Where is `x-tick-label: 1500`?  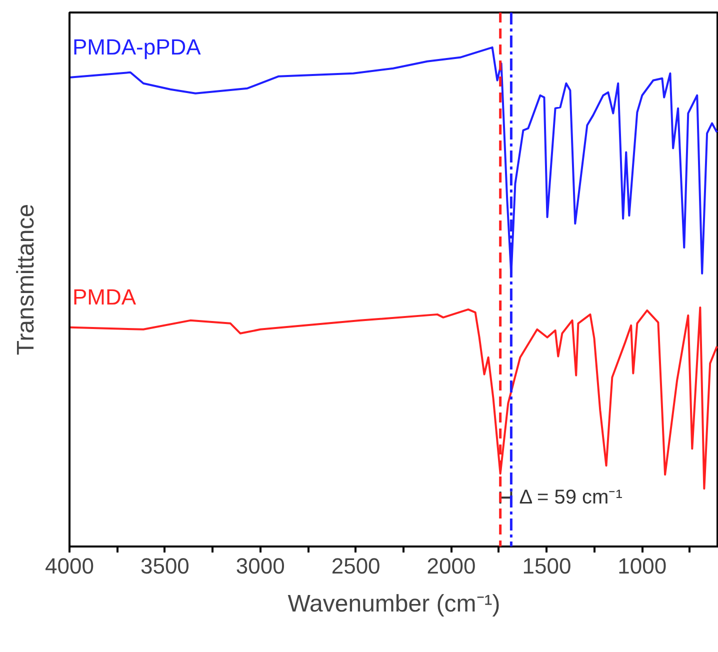 x-tick-label: 1500 is located at coordinates (547, 566).